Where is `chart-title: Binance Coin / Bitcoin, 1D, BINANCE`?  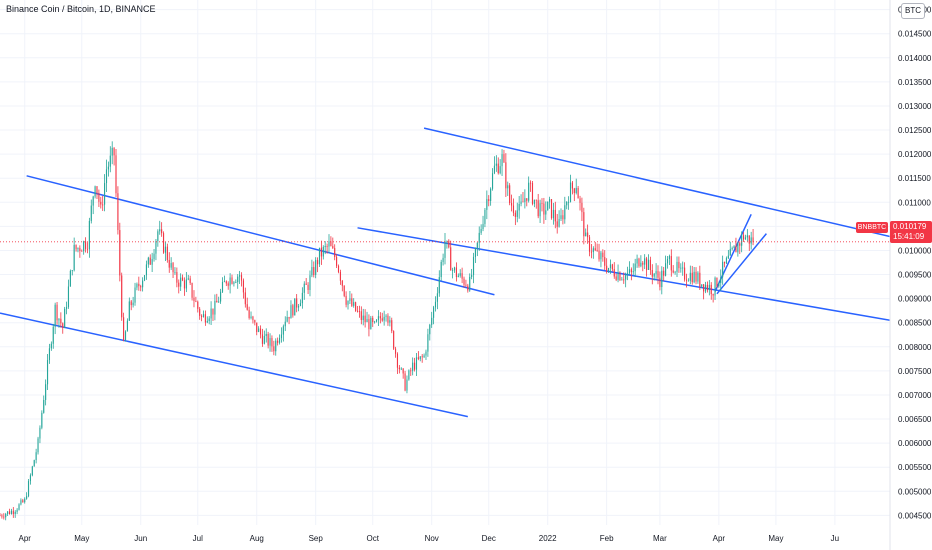 chart-title: Binance Coin / Bitcoin, 1D, BINANCE is located at coordinates (81, 9).